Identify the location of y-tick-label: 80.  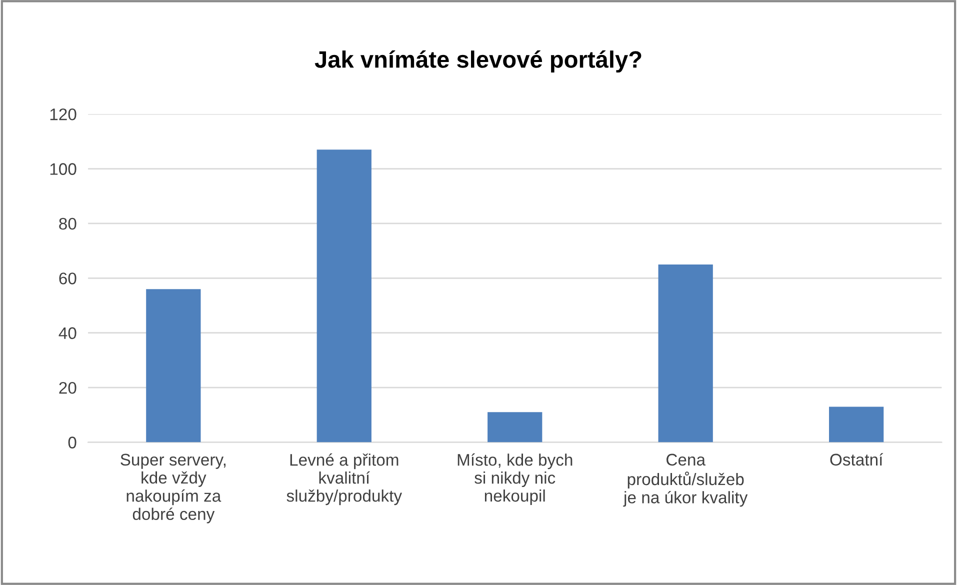
(67, 224).